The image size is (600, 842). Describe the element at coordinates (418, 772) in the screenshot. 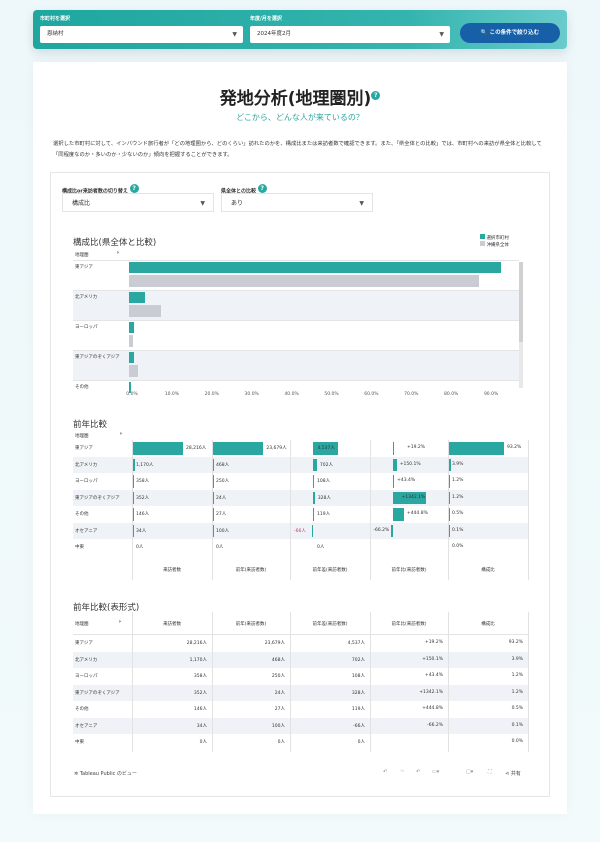

I see `revert-icon: ↶` at that location.